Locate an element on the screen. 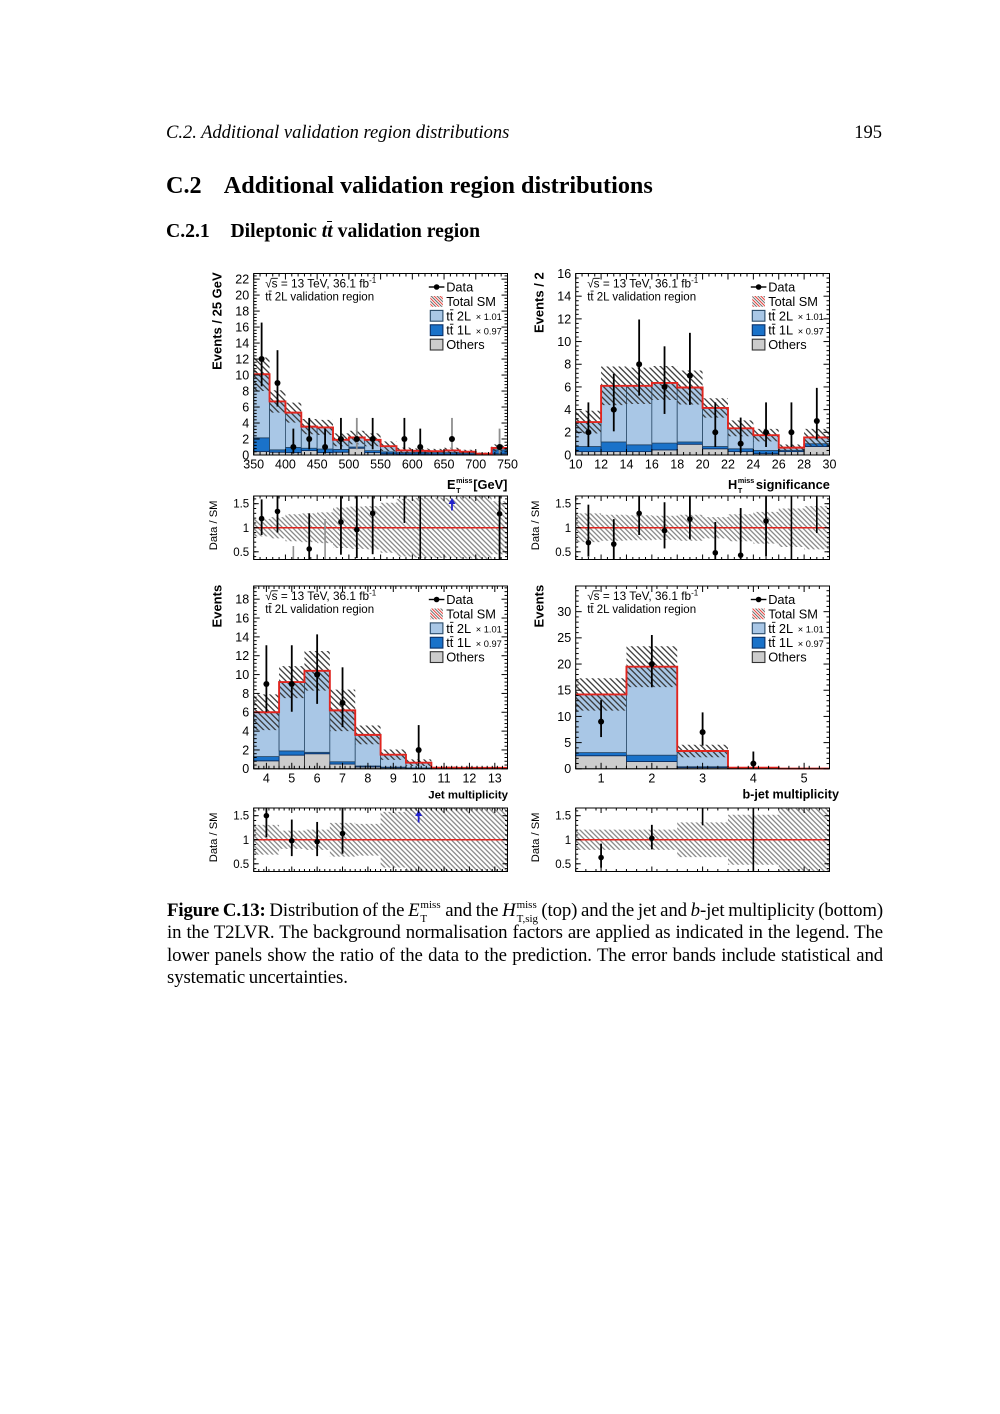  svg-text: 9 is located at coordinates (393, 778).